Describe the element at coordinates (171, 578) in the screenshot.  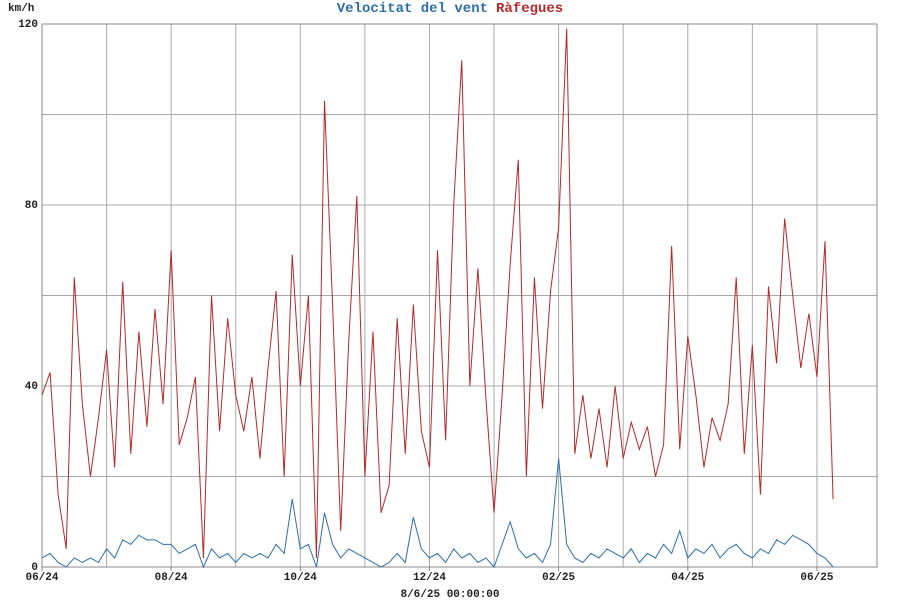
I see `x-tick-label: 08/24` at that location.